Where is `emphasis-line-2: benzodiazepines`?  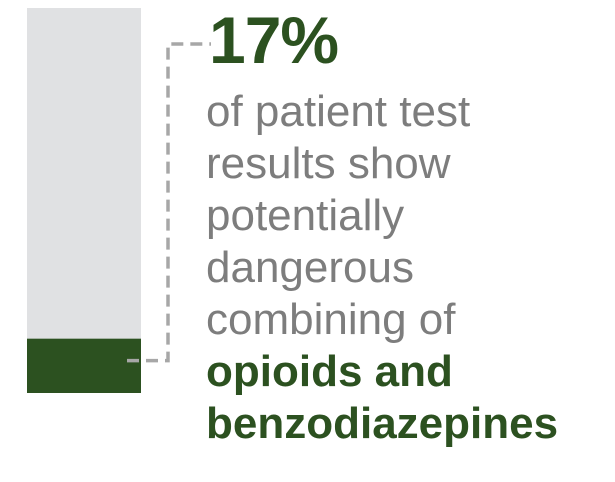 emphasis-line-2: benzodiazepines is located at coordinates (382, 423).